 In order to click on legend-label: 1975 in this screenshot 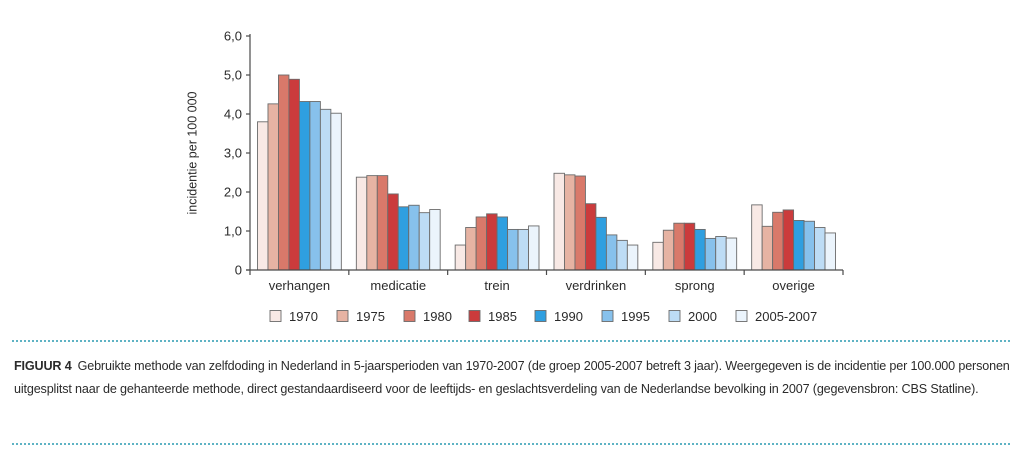, I will do `click(370, 316)`.